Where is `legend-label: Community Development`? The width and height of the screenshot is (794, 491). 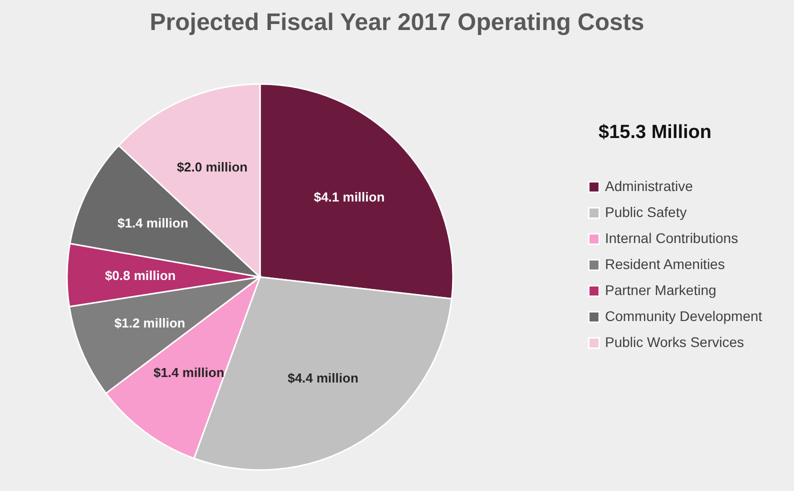 legend-label: Community Development is located at coordinates (683, 316).